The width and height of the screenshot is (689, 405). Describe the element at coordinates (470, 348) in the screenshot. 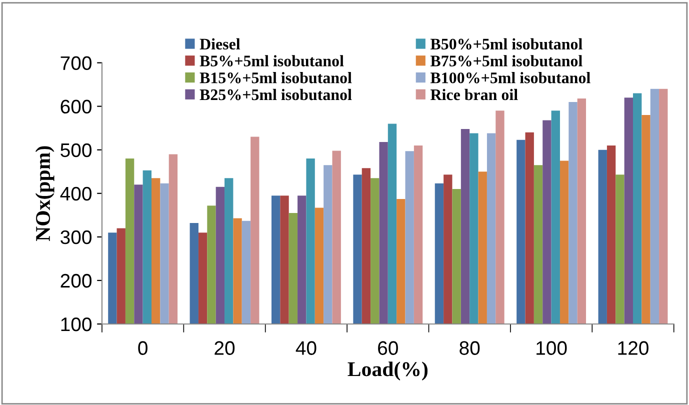

I see `x-tick-label: 80` at that location.